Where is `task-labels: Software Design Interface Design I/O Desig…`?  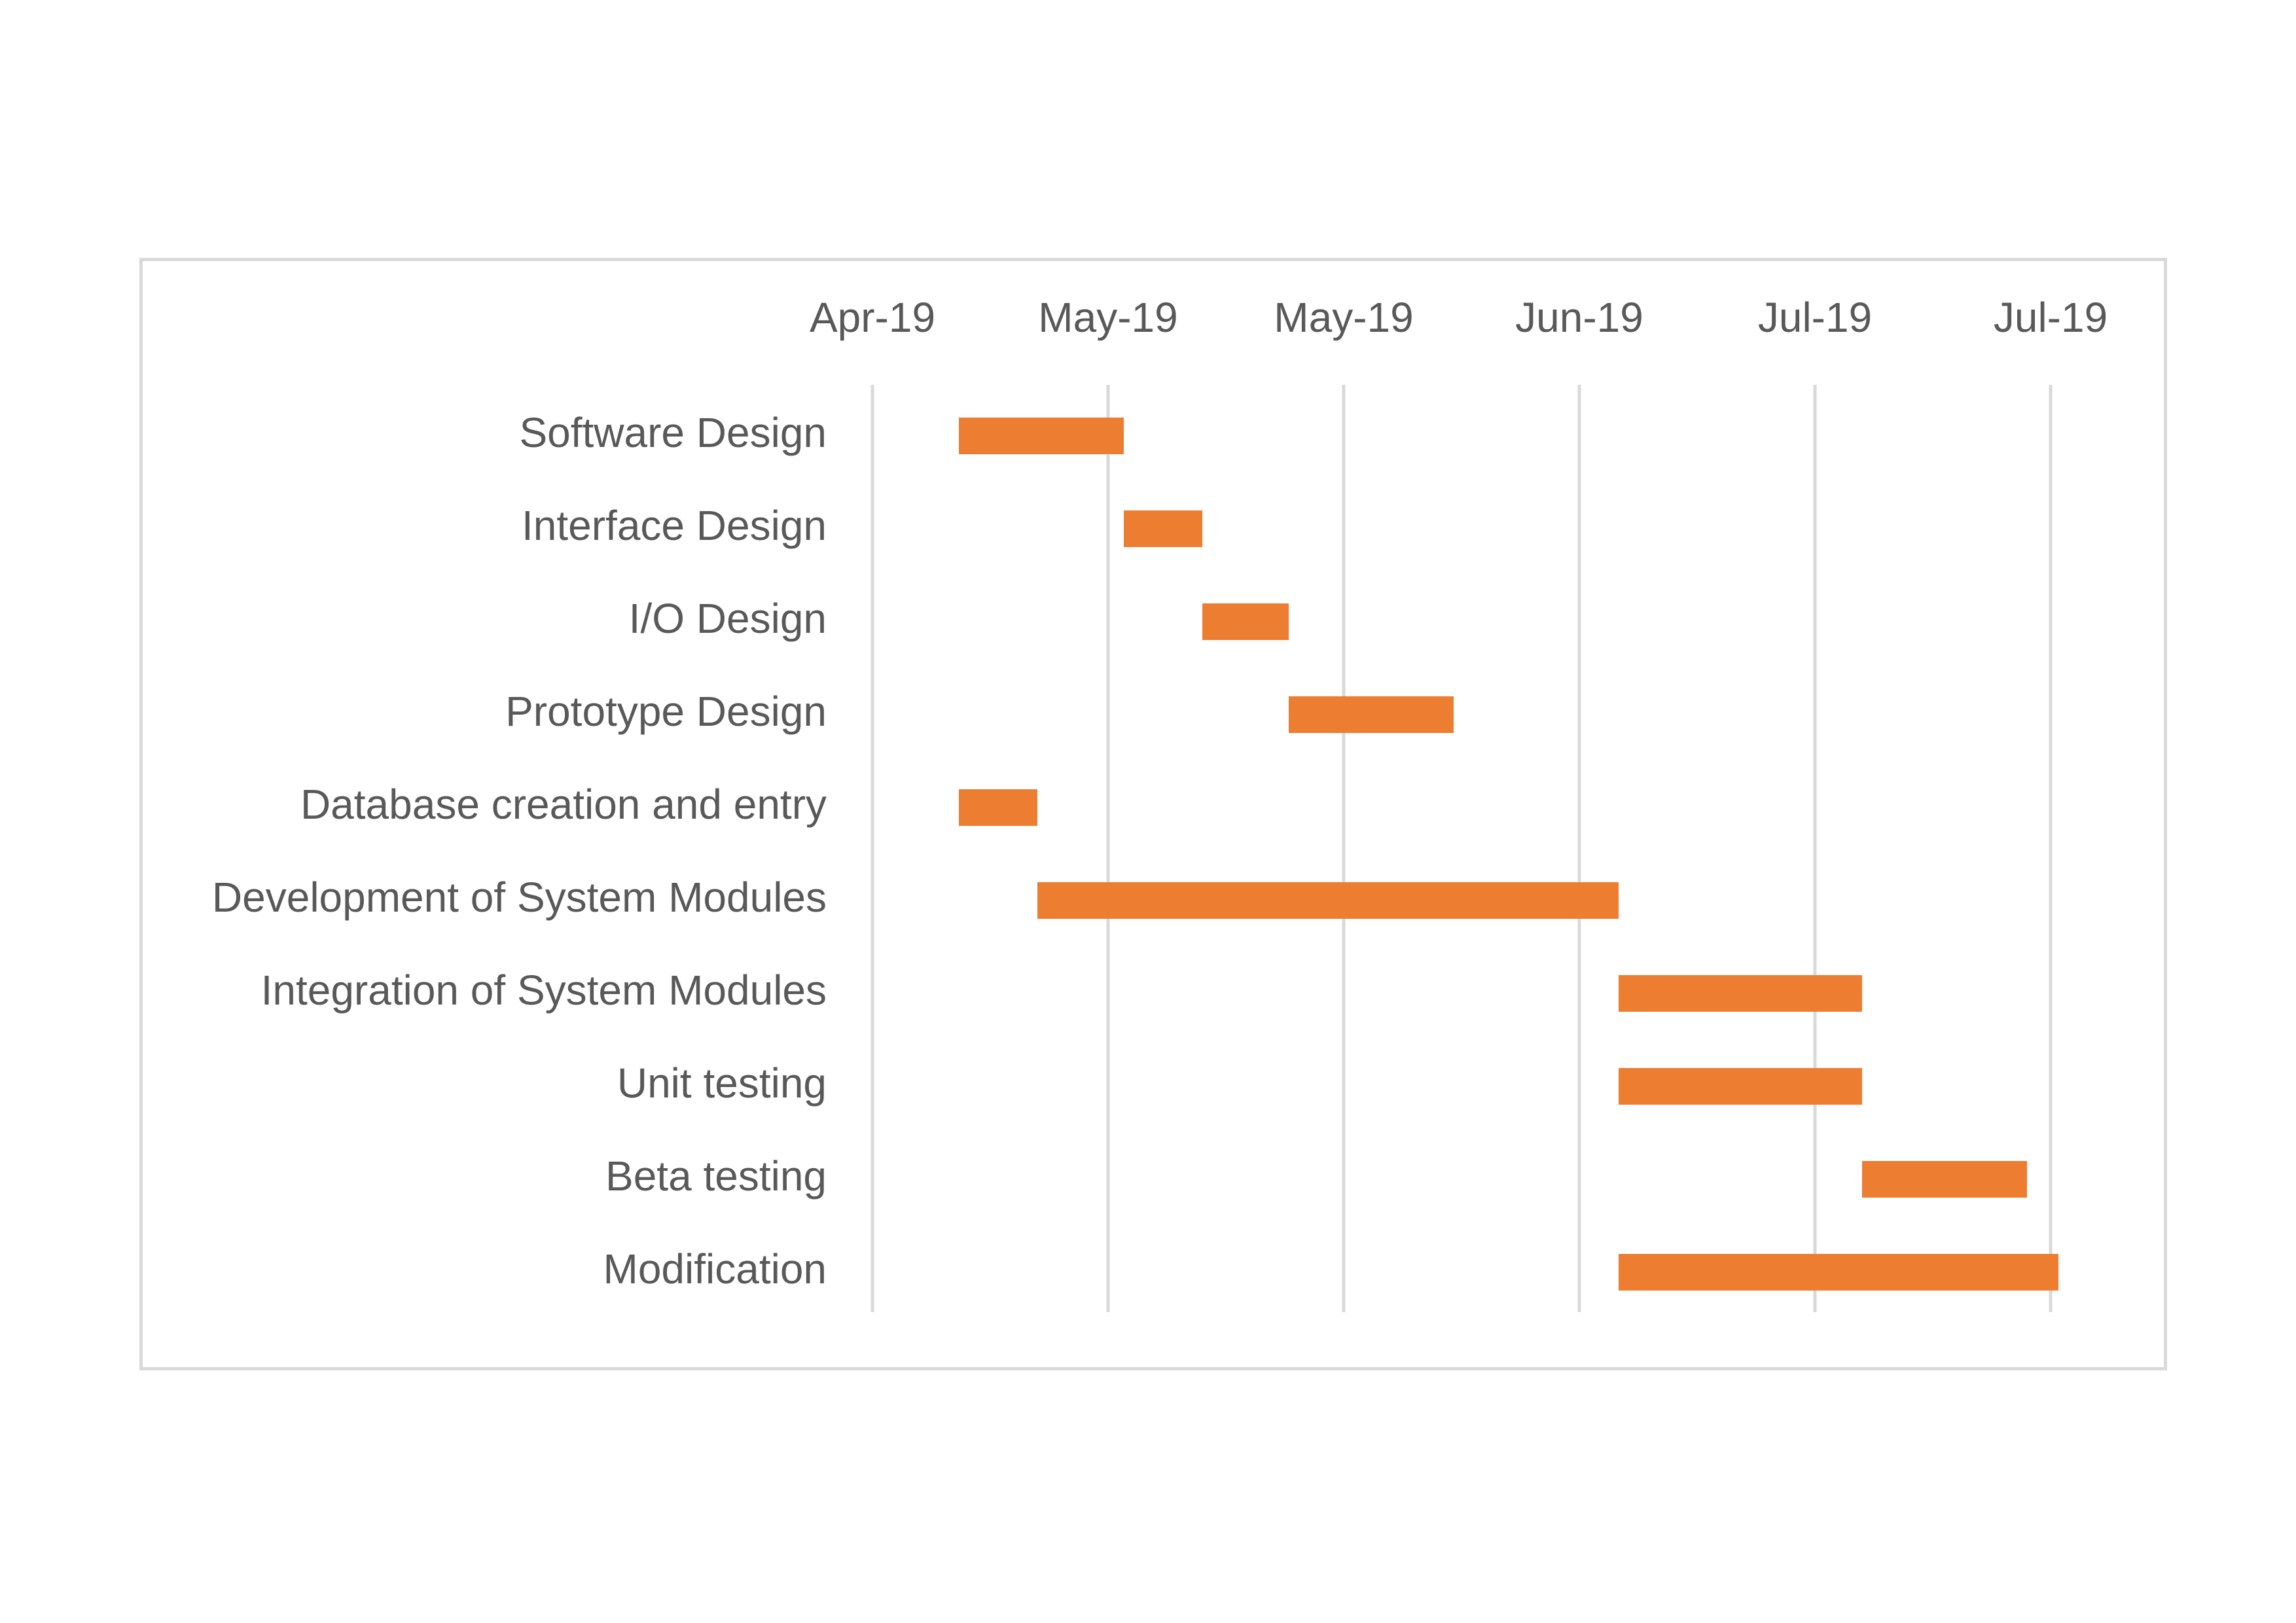
task-labels: Software Design Interface Design I/O Desig… is located at coordinates (519, 851).